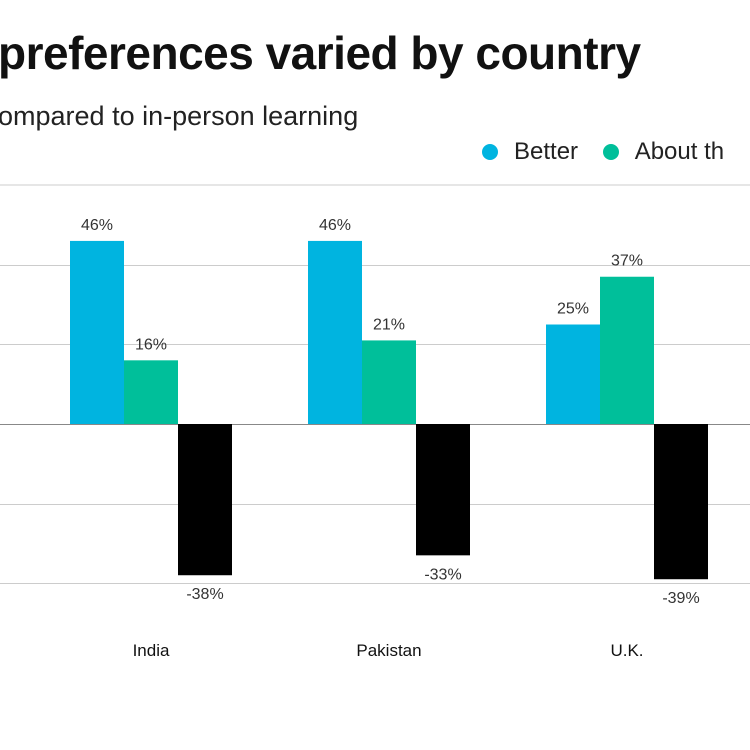 Image resolution: width=750 pixels, height=750 pixels. I want to click on bar-india-worse, so click(205, 500).